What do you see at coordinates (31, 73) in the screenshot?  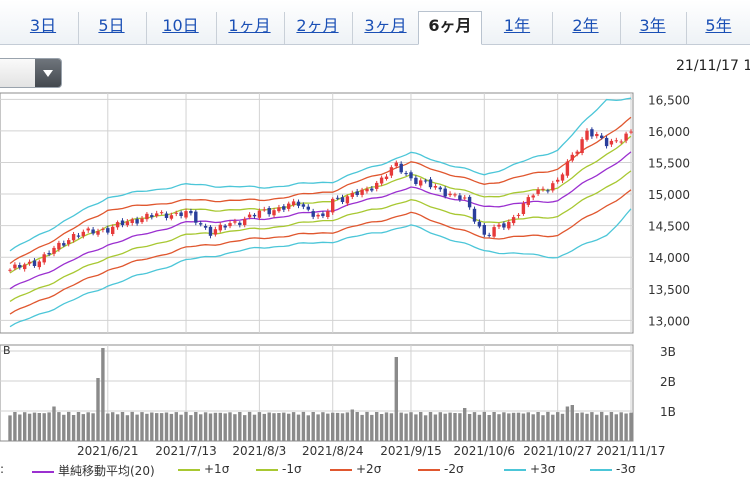 I see `chart-type-select` at bounding box center [31, 73].